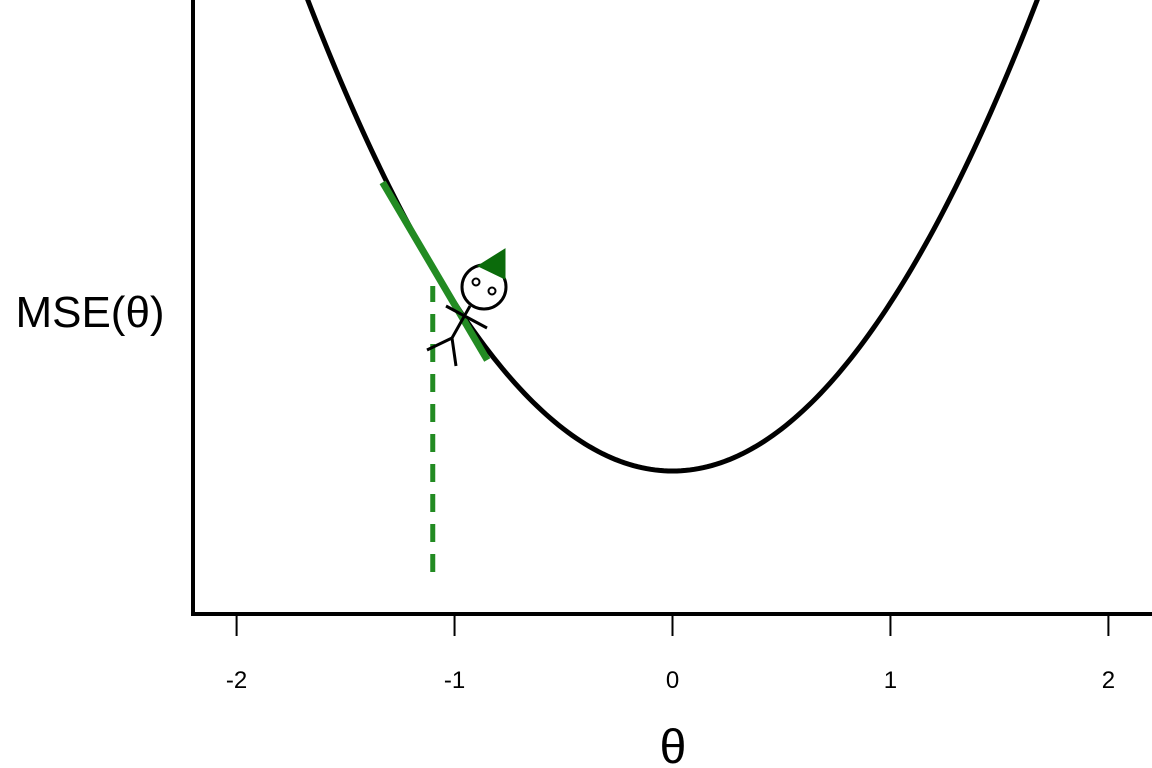 Image resolution: width=1152 pixels, height=768 pixels. I want to click on stick-figure-eye-right, so click(492, 291).